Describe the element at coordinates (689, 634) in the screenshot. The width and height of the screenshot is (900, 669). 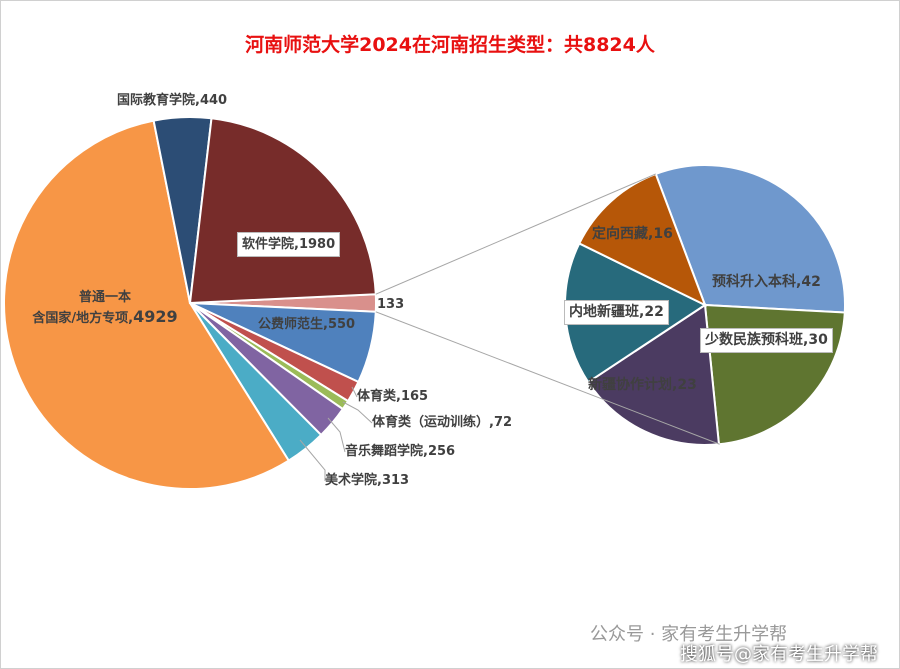
I see `watermark: 公众号 · 家有考生升学帮` at that location.